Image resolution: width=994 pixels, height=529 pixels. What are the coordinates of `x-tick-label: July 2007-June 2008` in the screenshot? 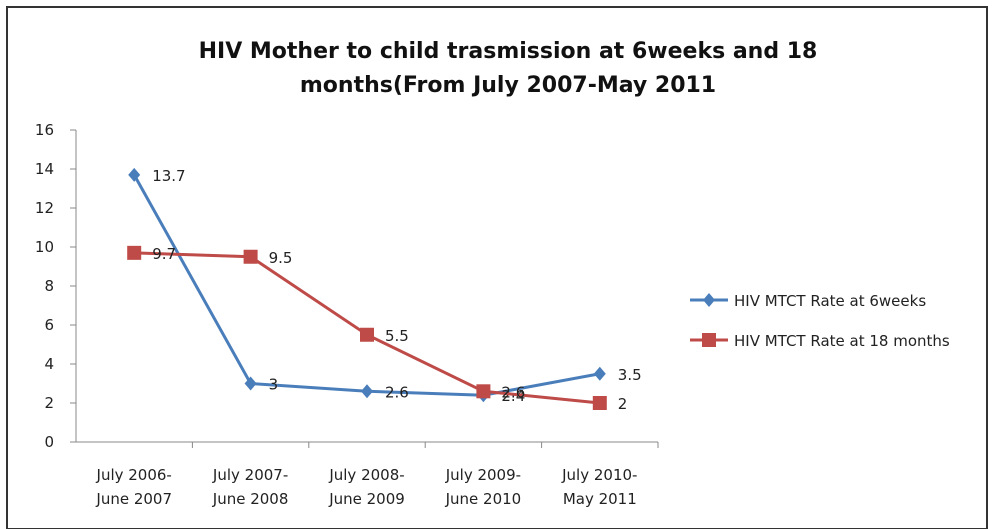 It's located at (250, 487).